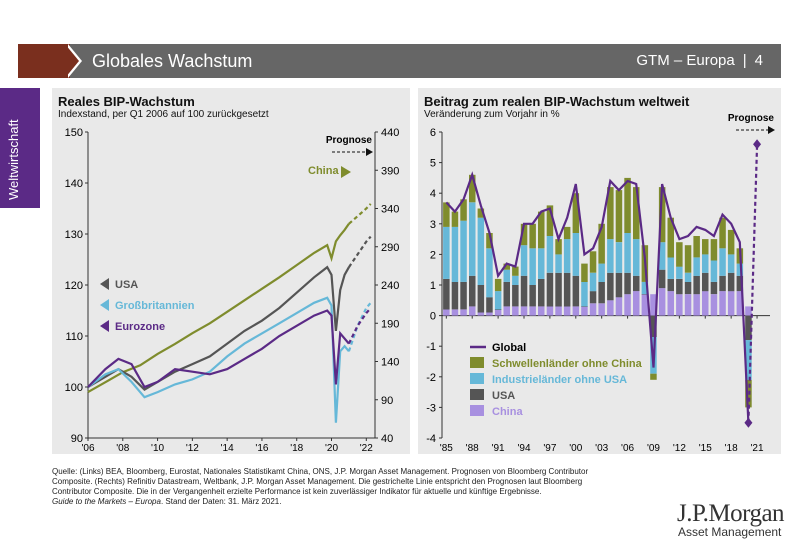 The image size is (800, 554). What do you see at coordinates (157, 448) in the screenshot?
I see `x-tick-label: '10` at bounding box center [157, 448].